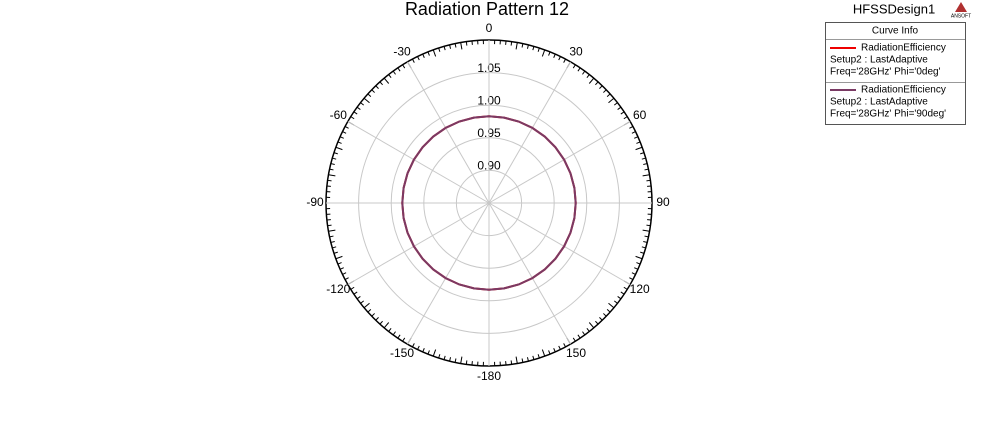  Describe the element at coordinates (961, 7) in the screenshot. I see `logo-icon` at that location.